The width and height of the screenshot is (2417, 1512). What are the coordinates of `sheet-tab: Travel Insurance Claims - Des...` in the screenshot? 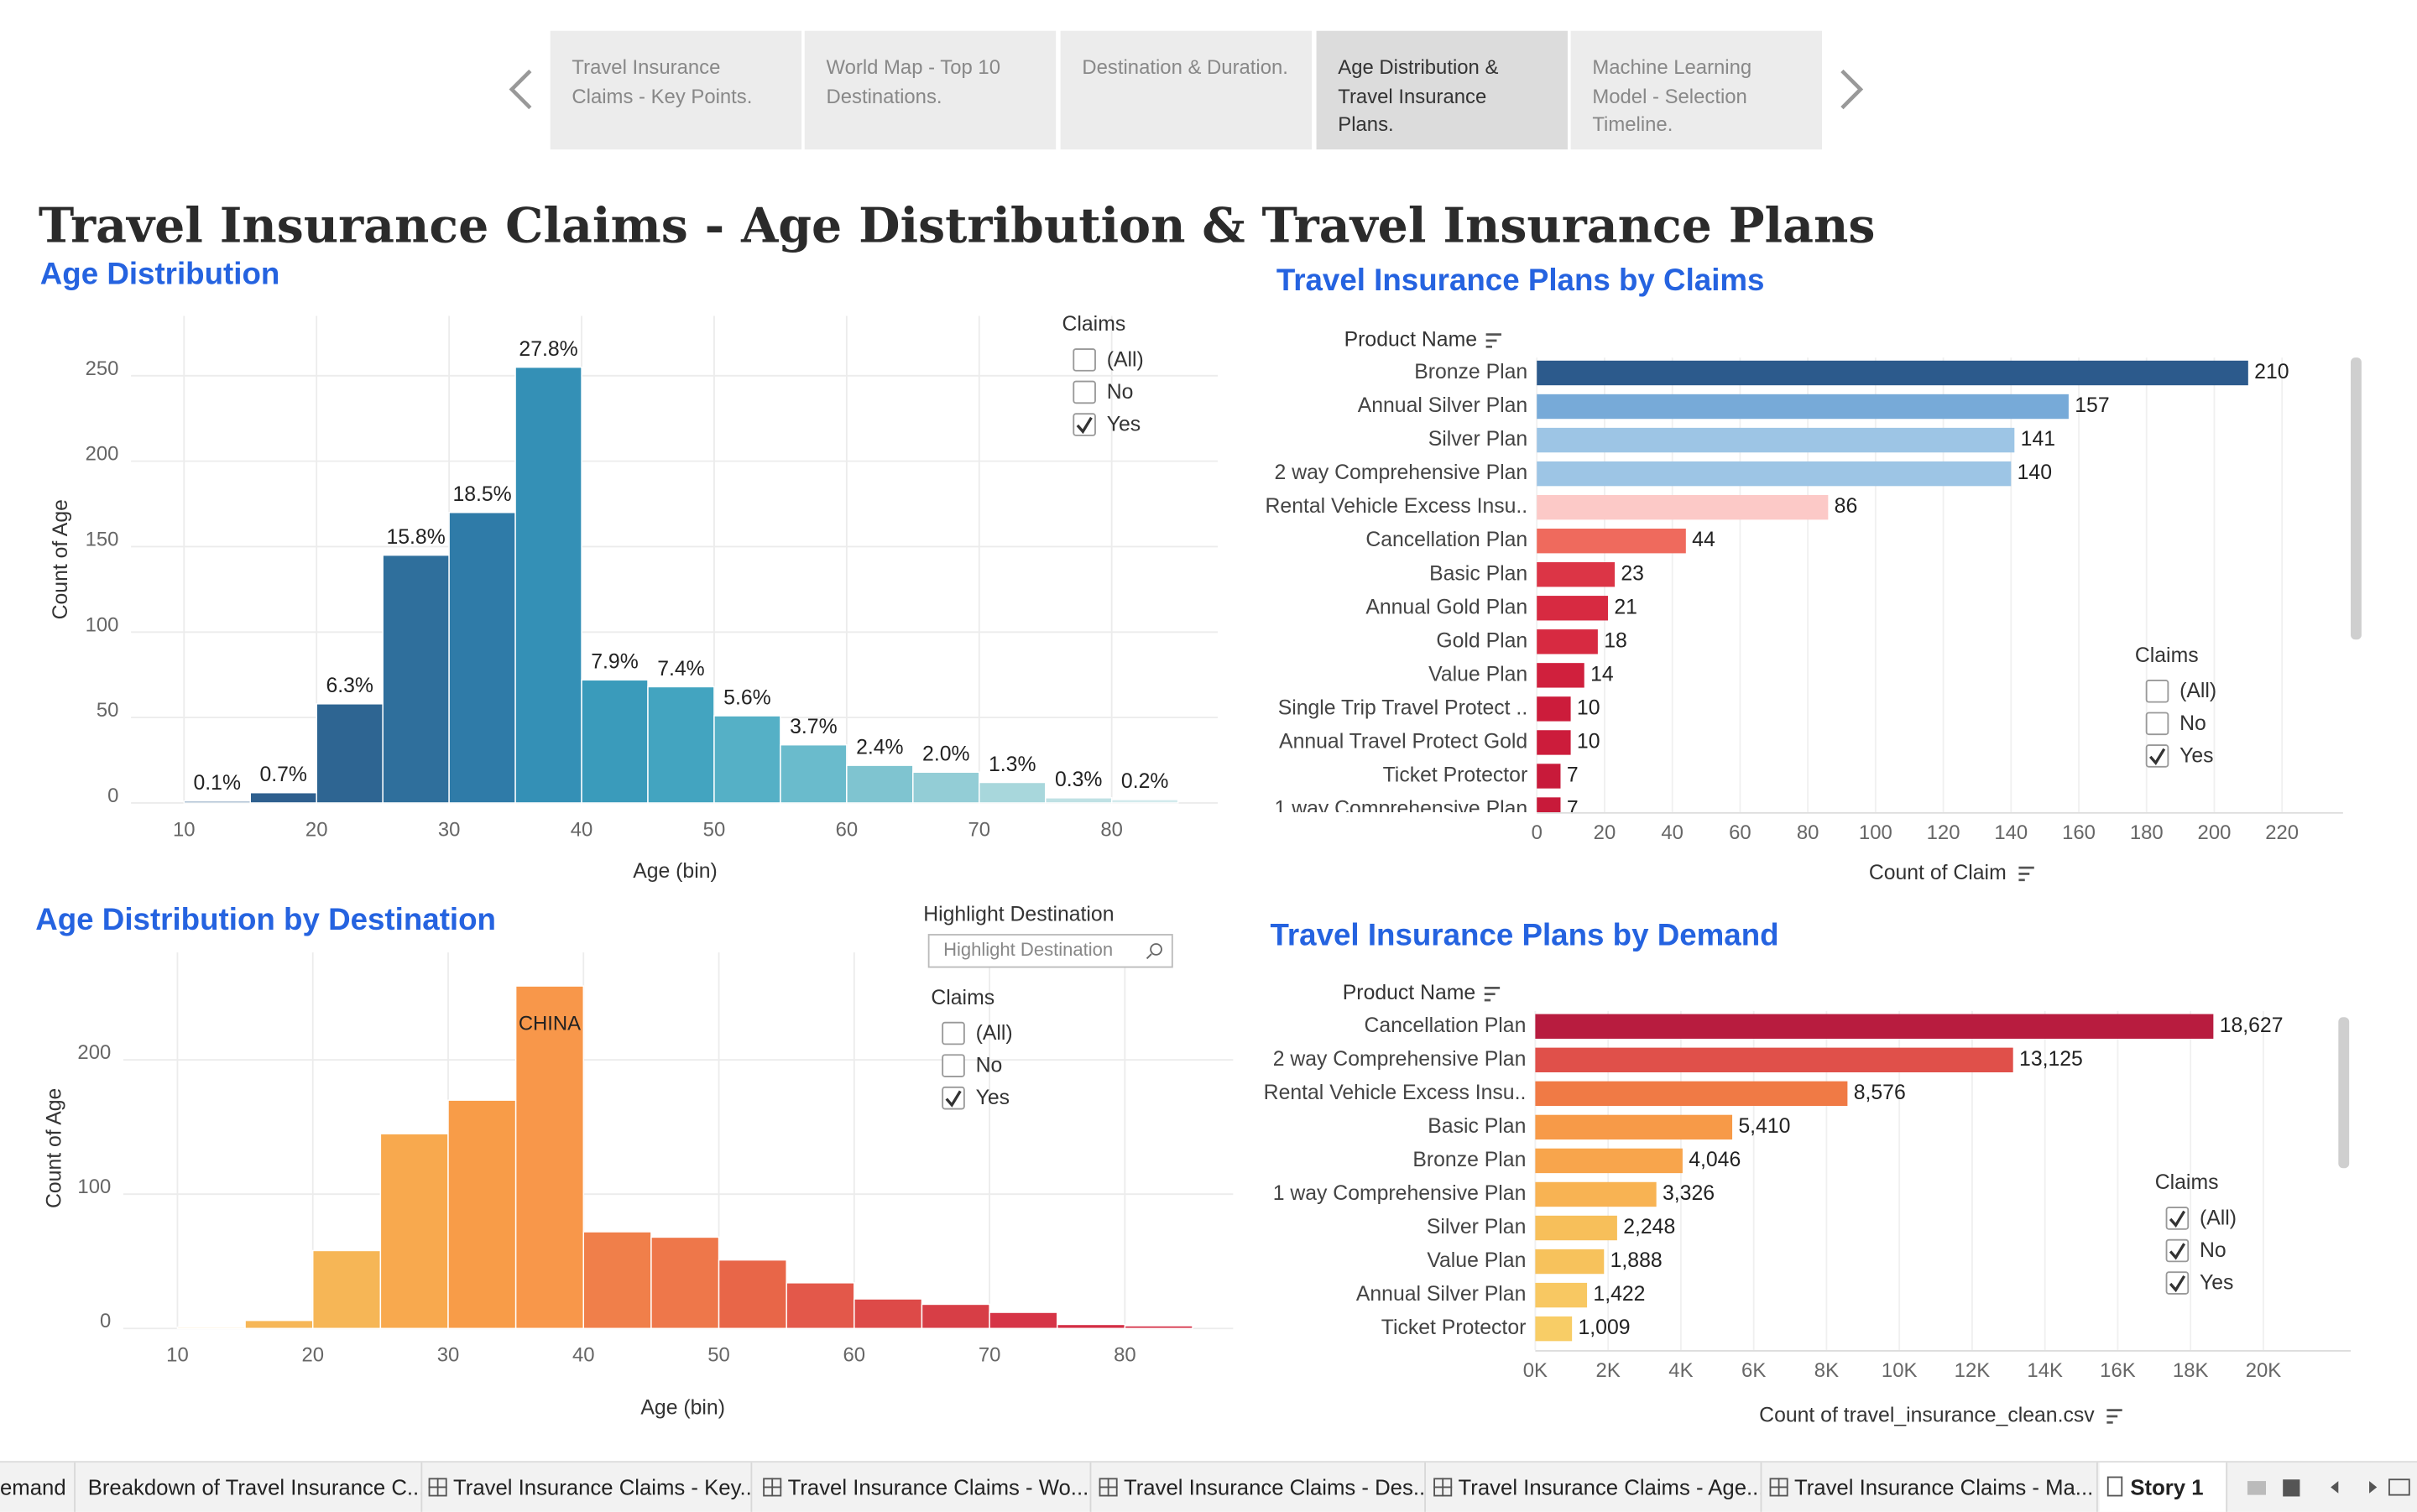 It's located at (1259, 1487).